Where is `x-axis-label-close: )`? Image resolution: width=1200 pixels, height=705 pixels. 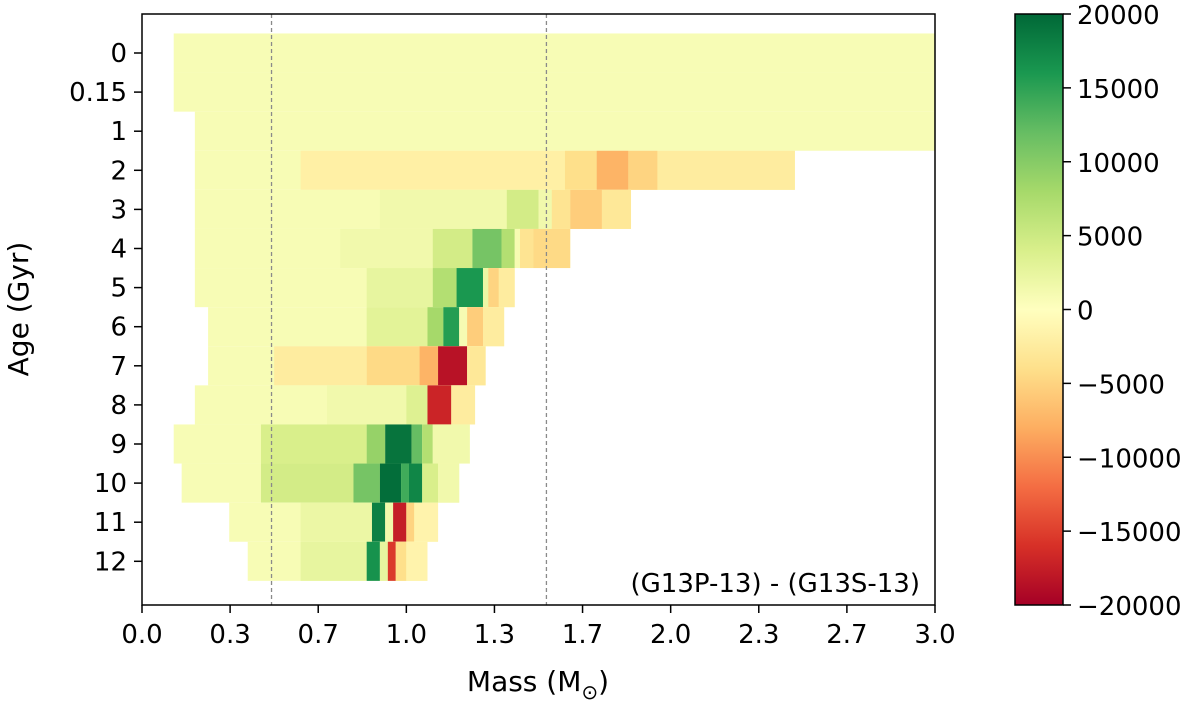
x-axis-label-close: ) is located at coordinates (603, 681).